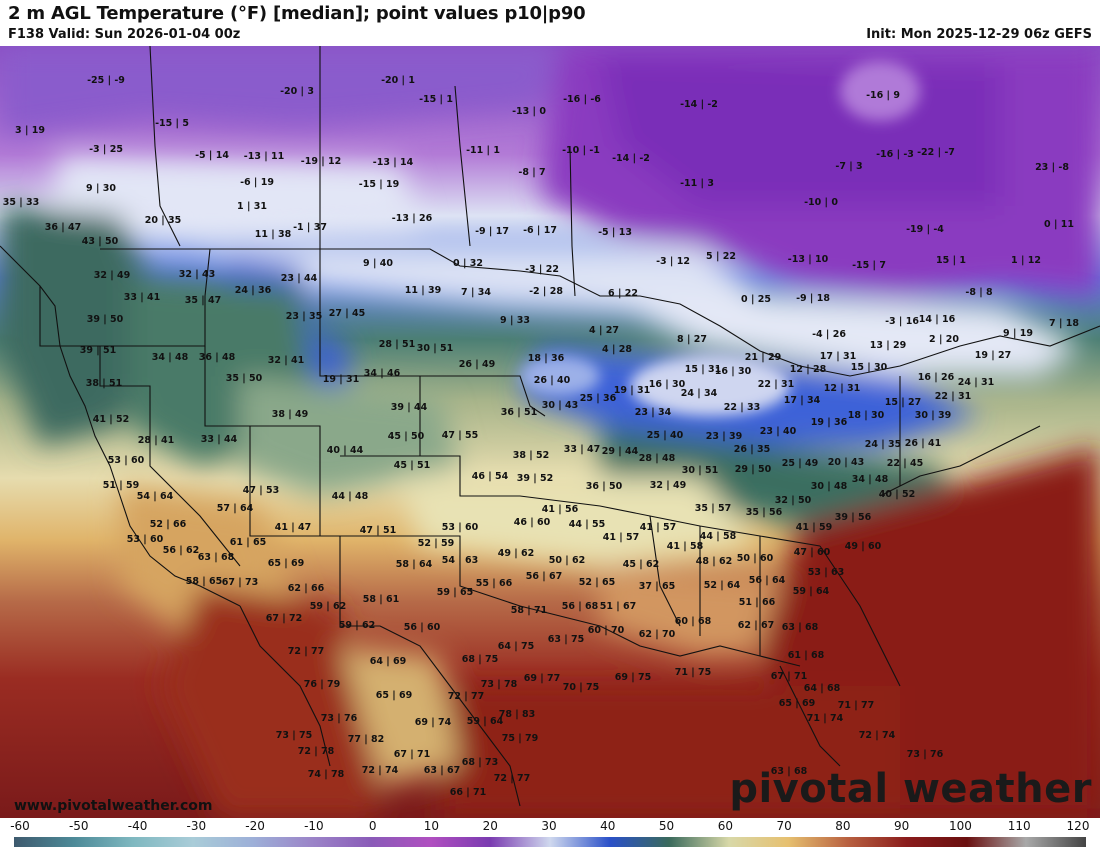  What do you see at coordinates (582, 99) in the screenshot?
I see `point-value-label: -16 | -6` at bounding box center [582, 99].